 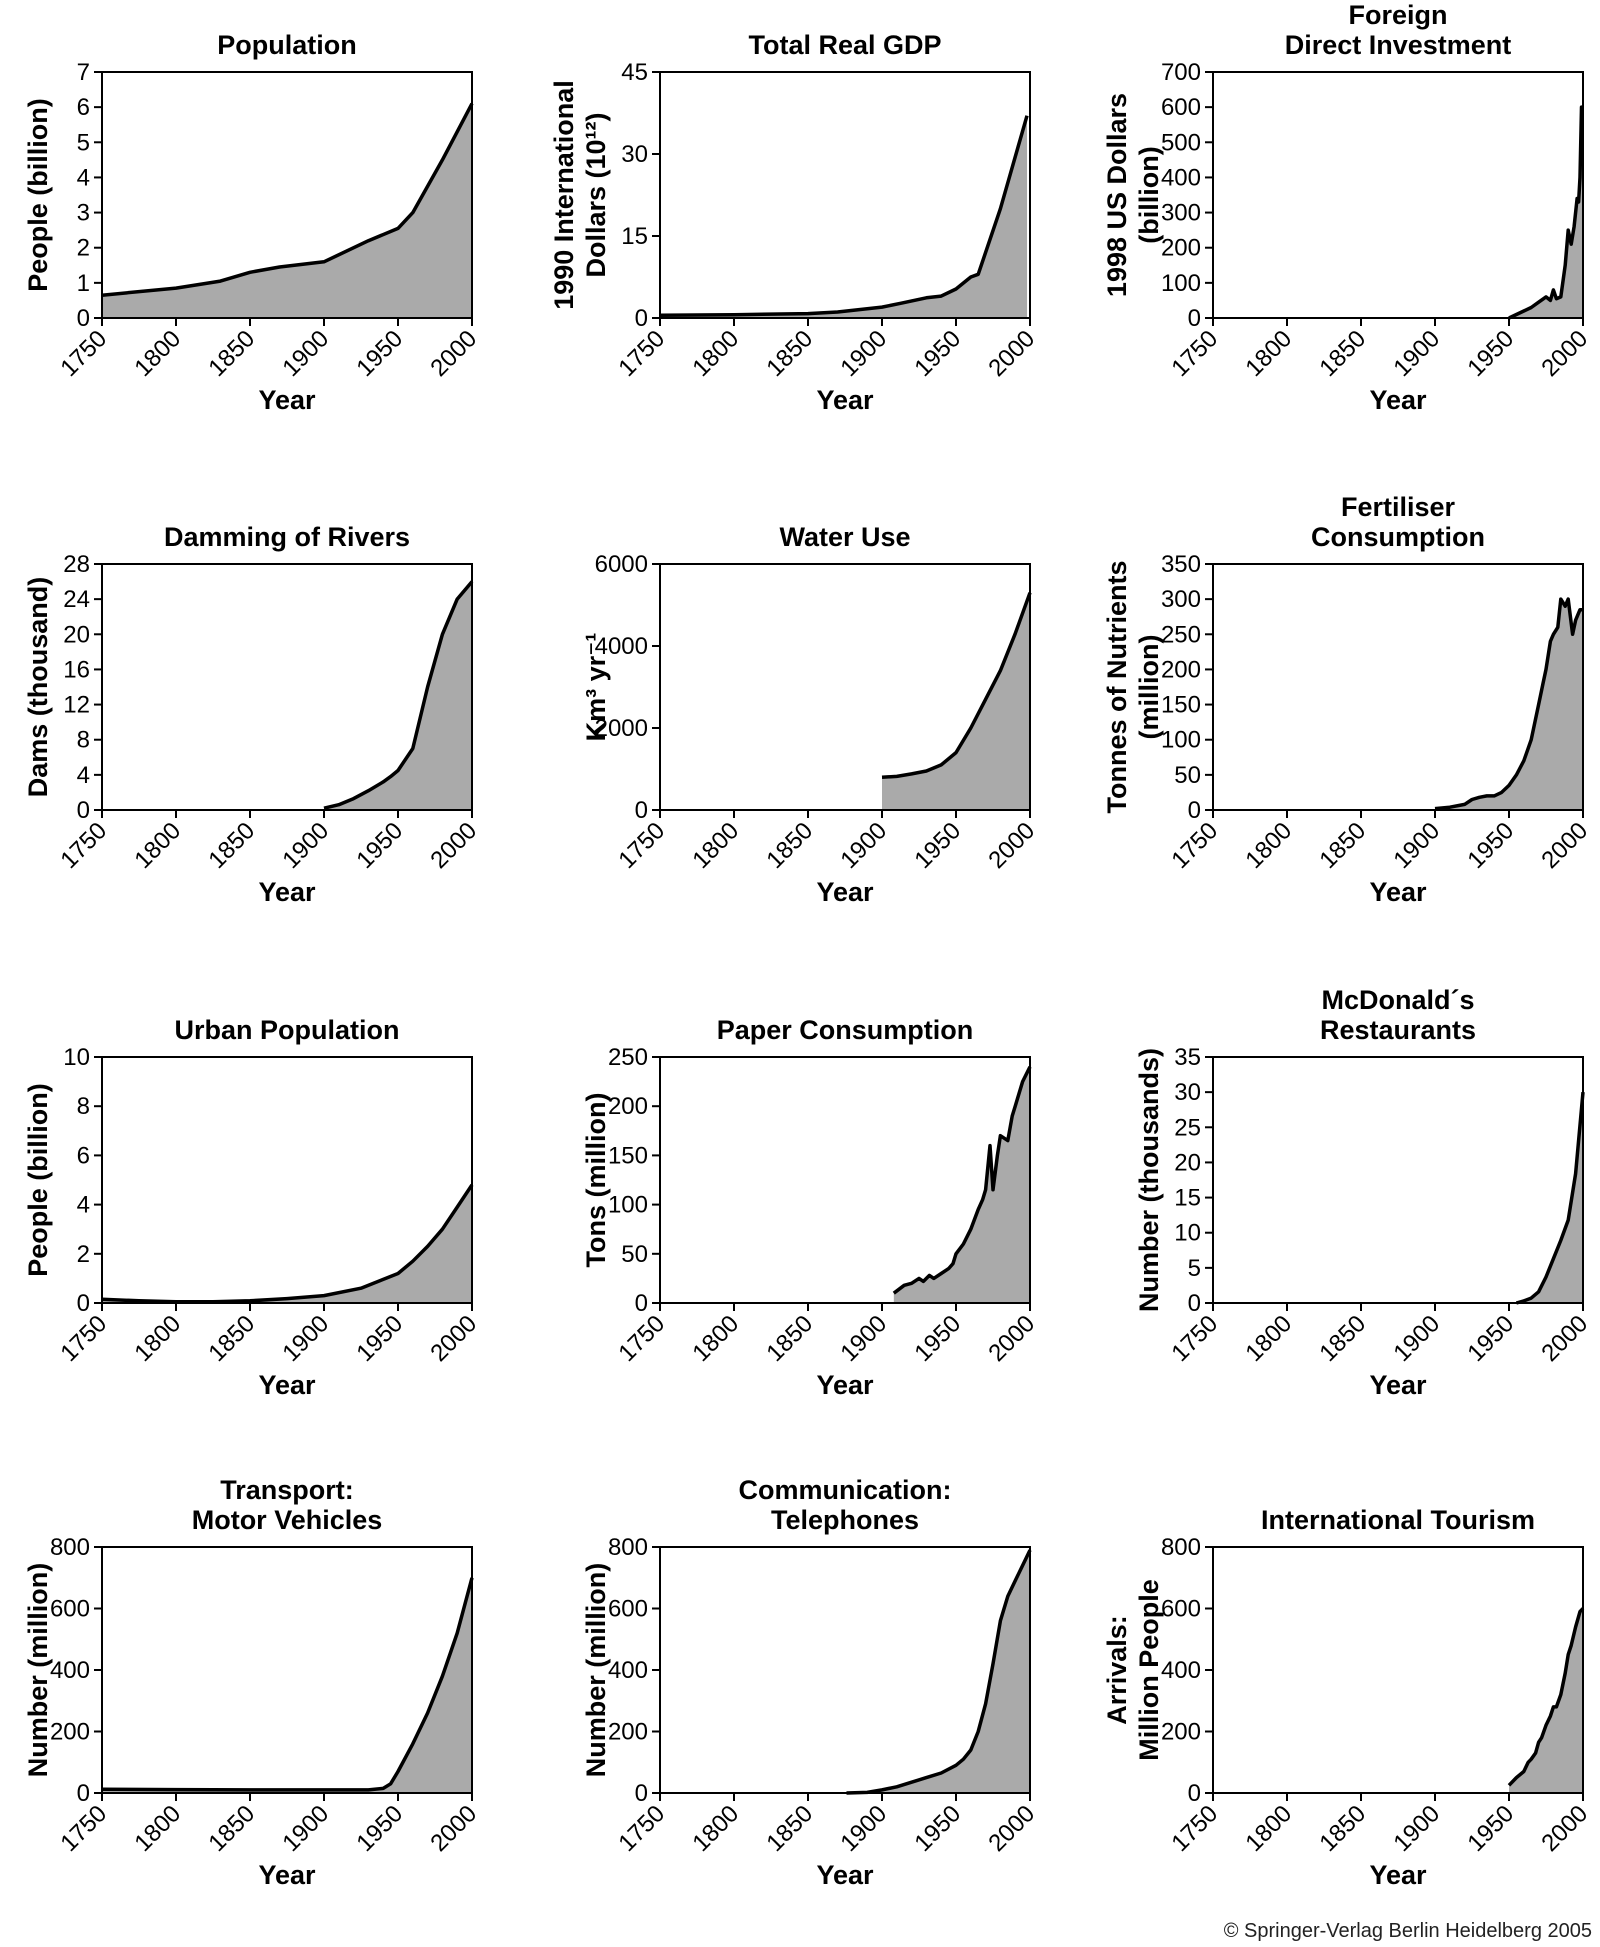 I want to click on y-tick-label: 800, so click(x=70, y=1547).